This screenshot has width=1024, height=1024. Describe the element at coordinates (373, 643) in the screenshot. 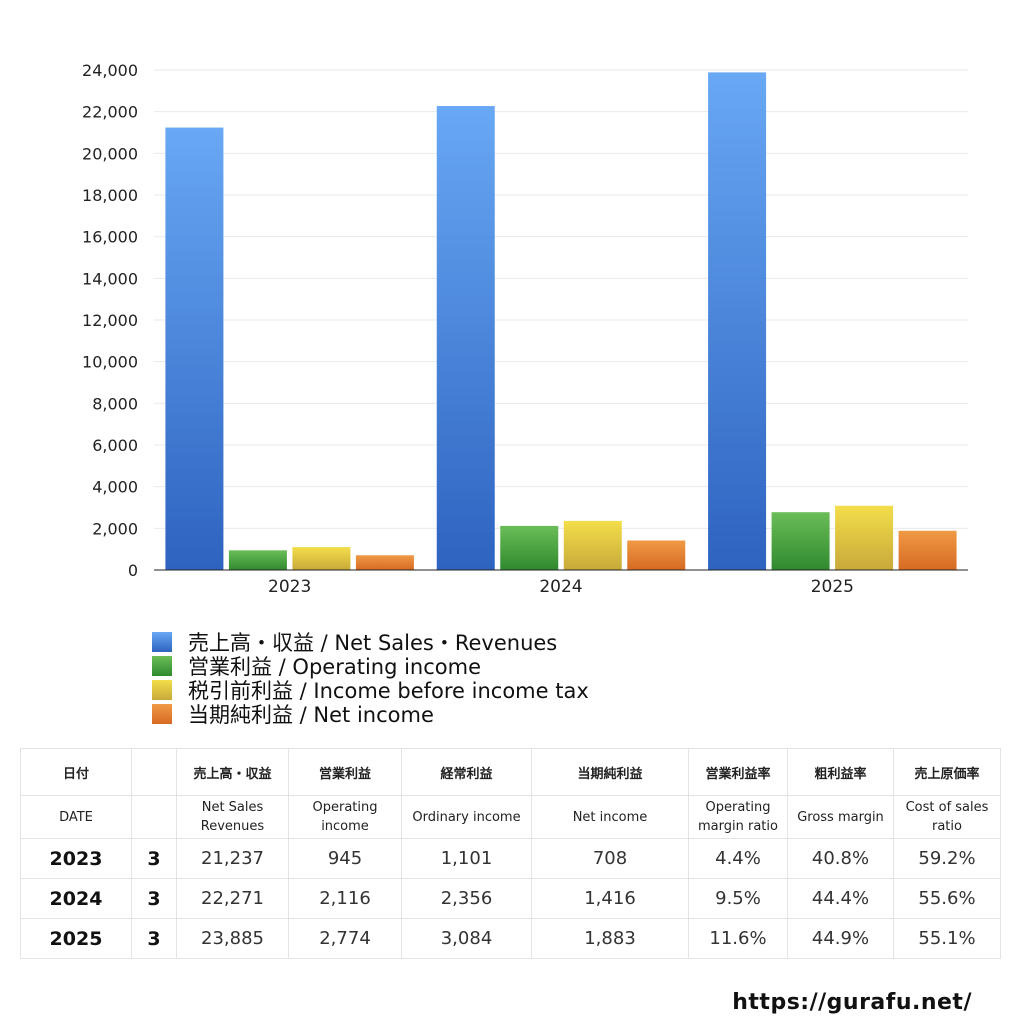

I see `legend-label: 売上高・収益 / Net Sales・Revenues` at that location.